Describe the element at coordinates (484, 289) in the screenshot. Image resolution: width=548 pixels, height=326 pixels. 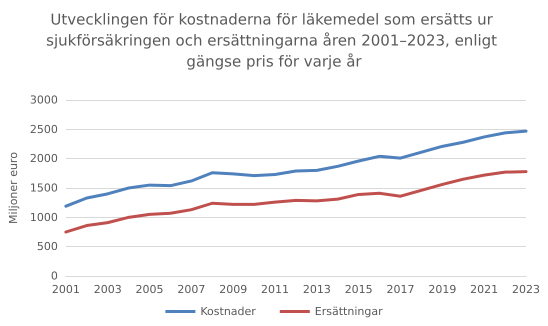
I see `x-tick-label: 2021` at that location.